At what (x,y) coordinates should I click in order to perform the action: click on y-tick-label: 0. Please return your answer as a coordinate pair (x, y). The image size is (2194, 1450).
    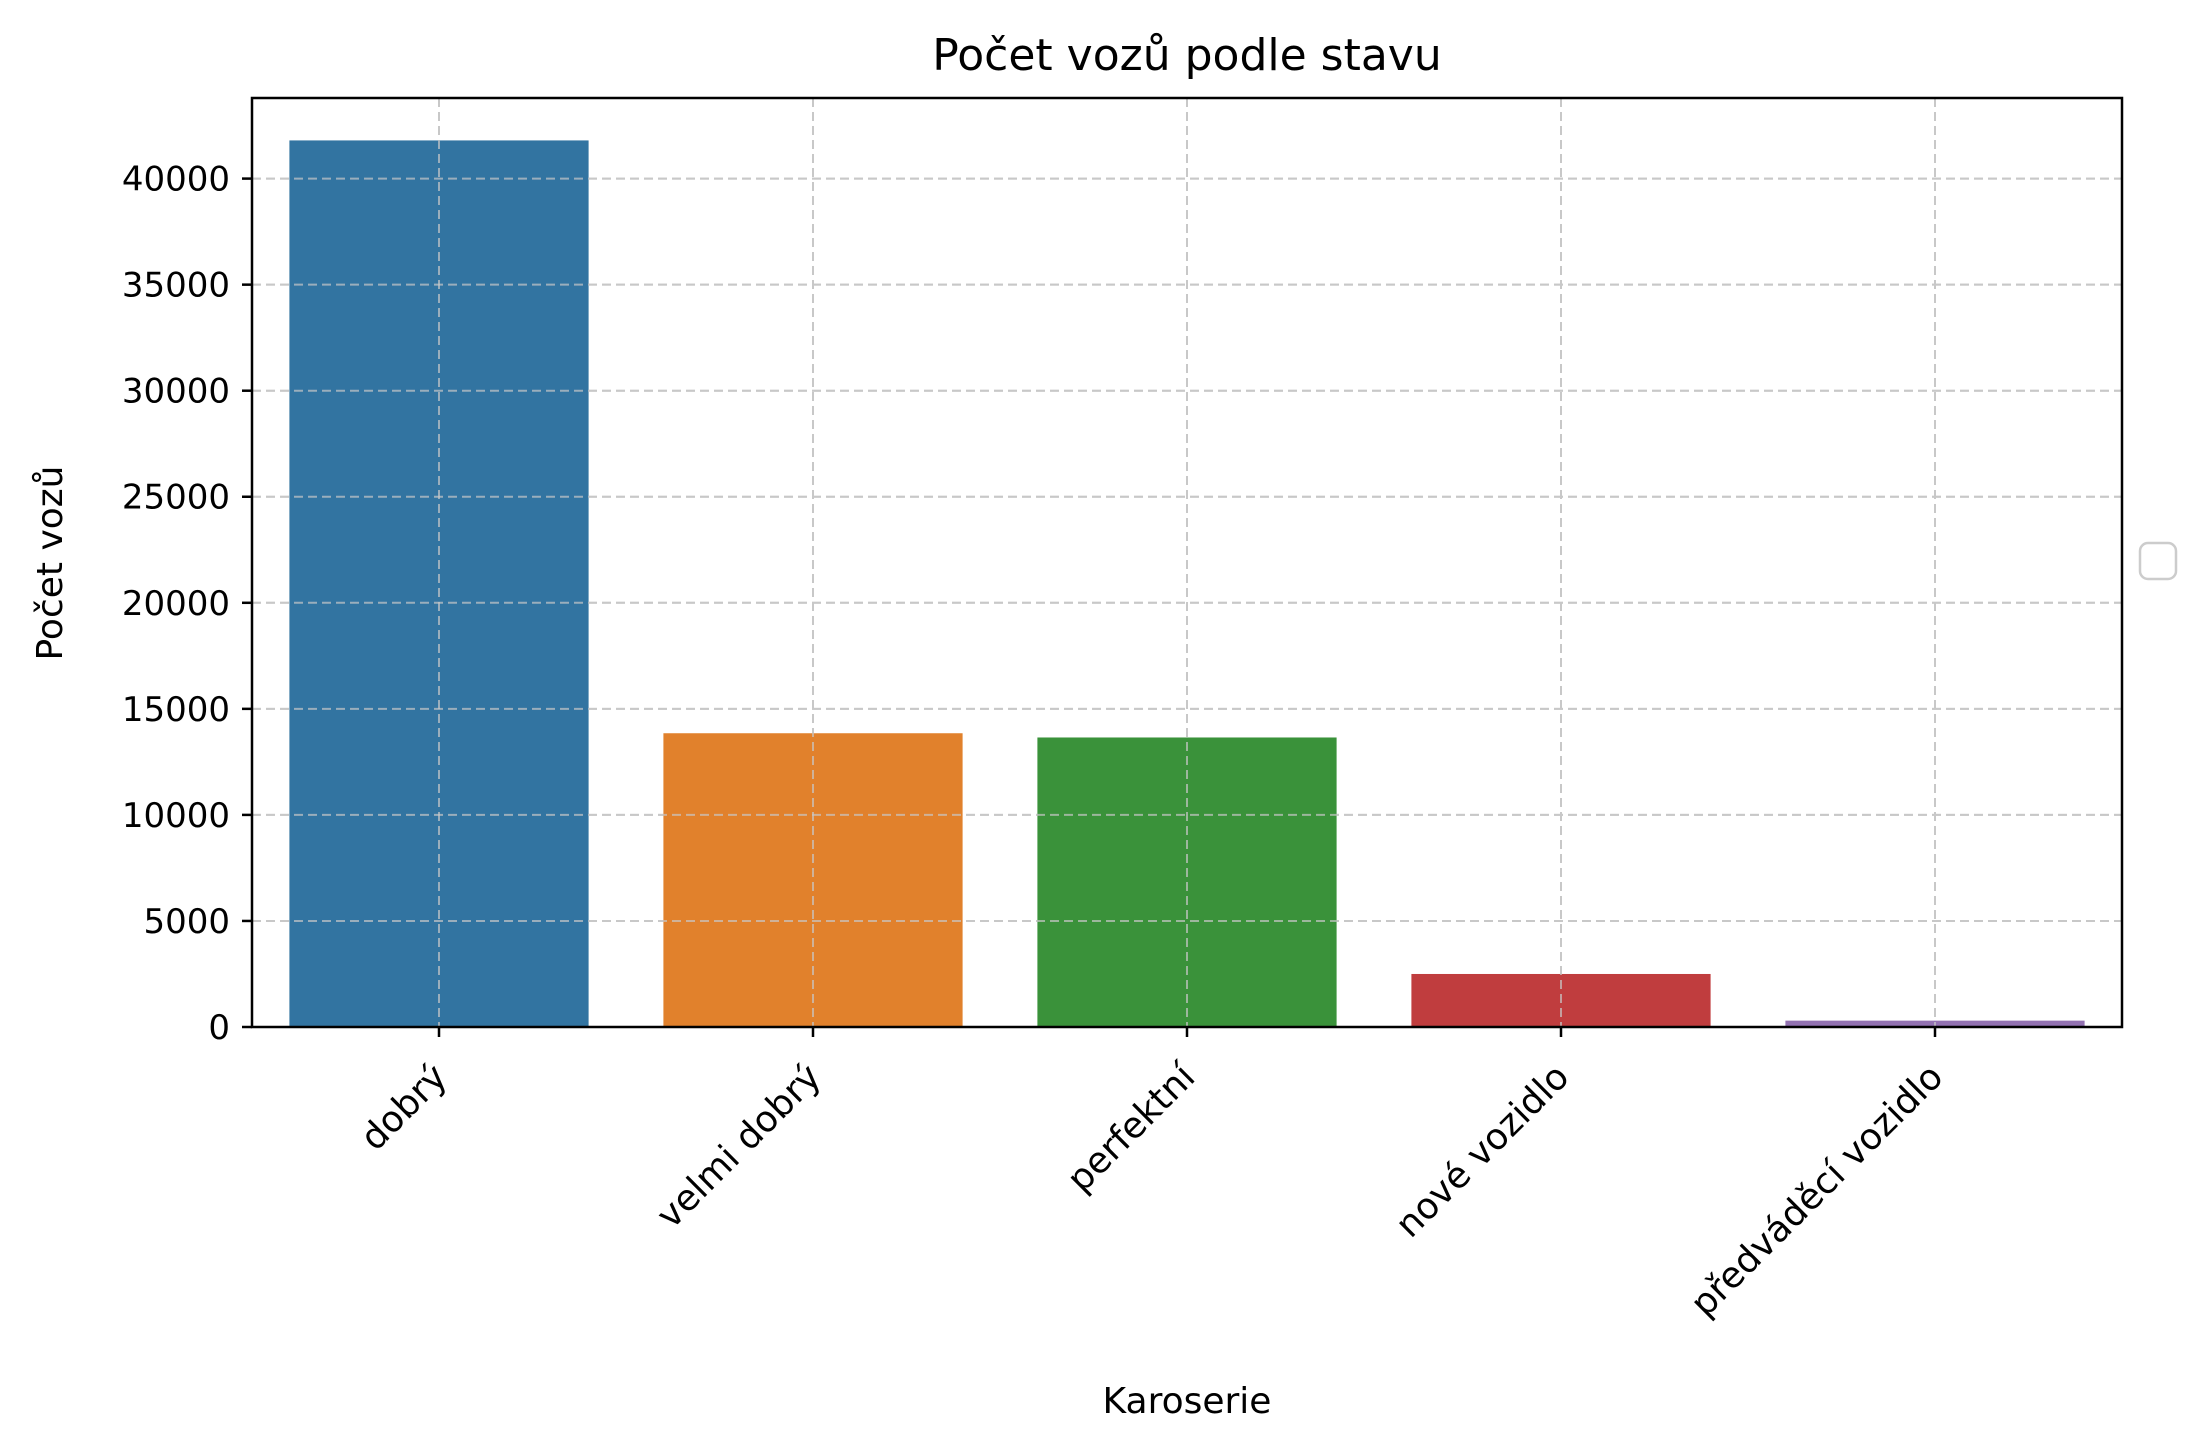
    Looking at the image, I should click on (219, 1028).